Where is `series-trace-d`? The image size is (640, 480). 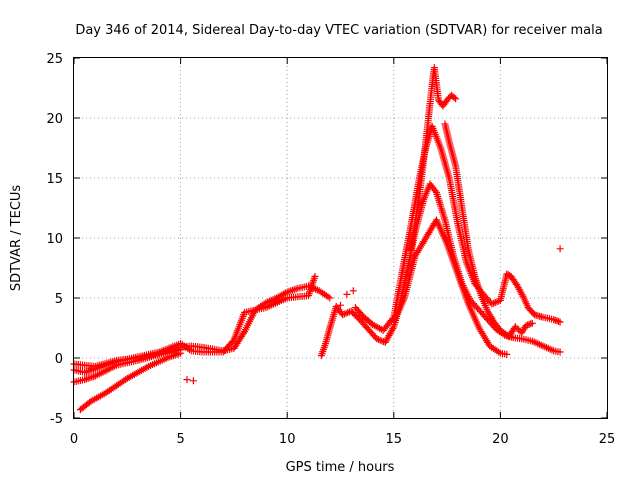 series-trace-d is located at coordinates (130, 381).